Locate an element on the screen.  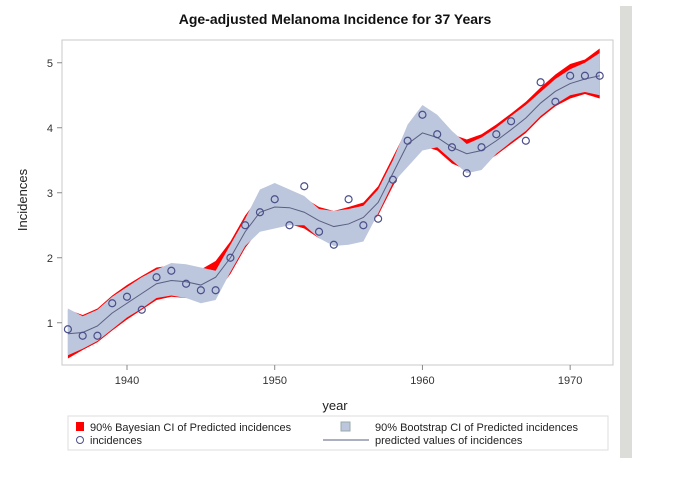
y-tick-label: 2 is located at coordinates (50, 259).